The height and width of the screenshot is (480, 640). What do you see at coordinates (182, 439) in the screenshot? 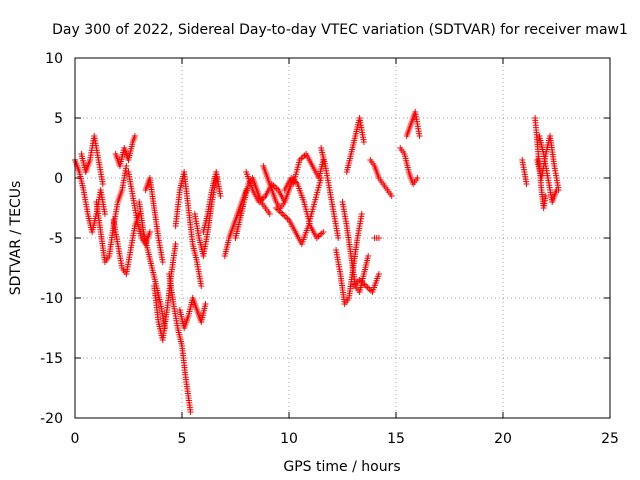
I see `x-tick-label: 5` at bounding box center [182, 439].